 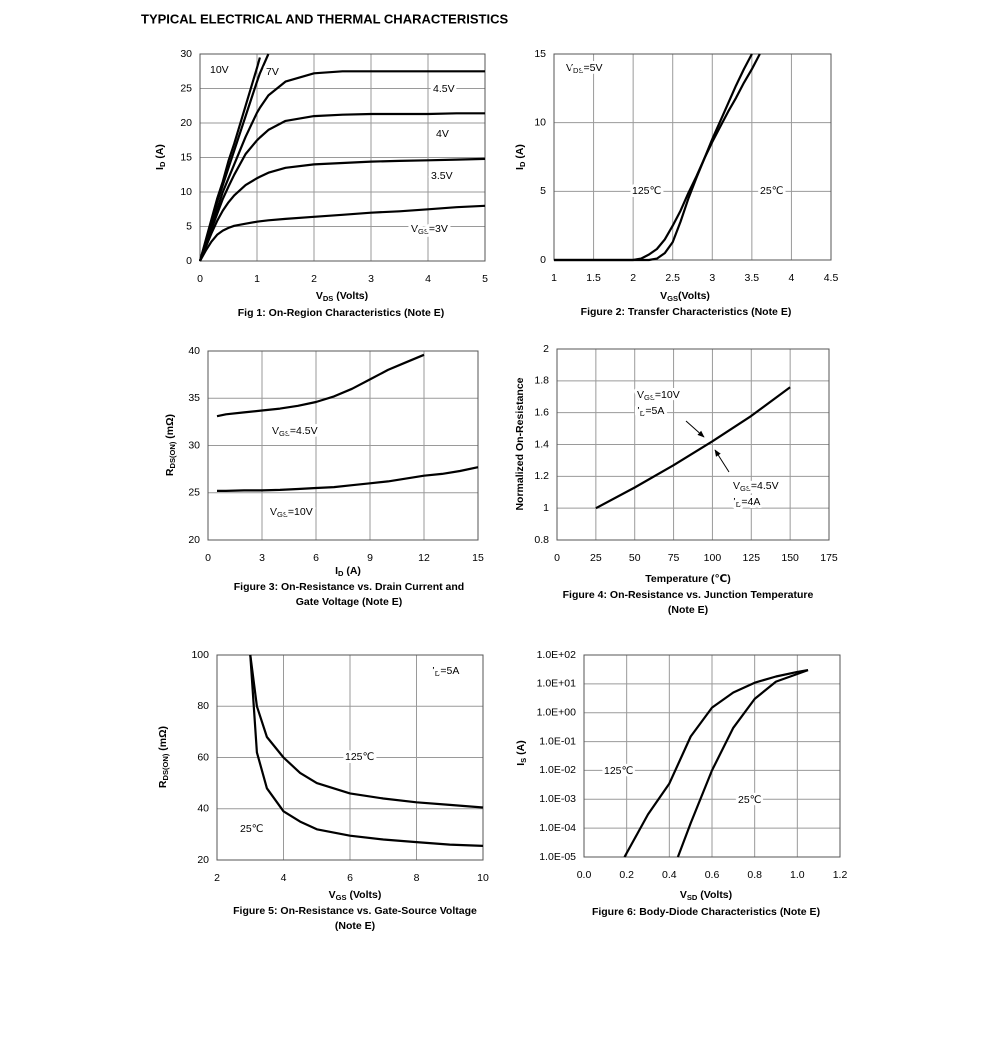 I want to click on y-tick-label: 1.0E-02, so click(x=557, y=770).